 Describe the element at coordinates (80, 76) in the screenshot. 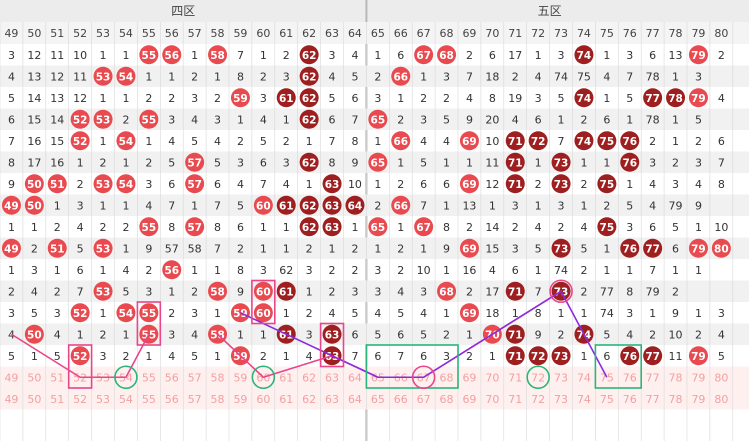

I see `cell-value: 11` at that location.